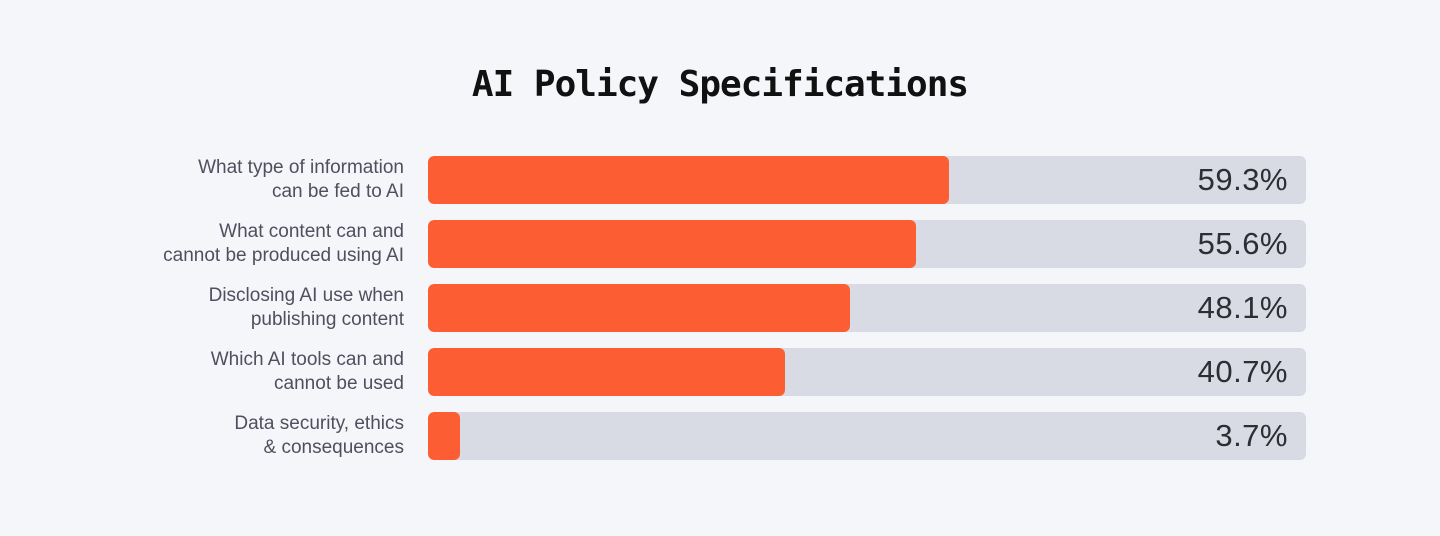 Image resolution: width=1440 pixels, height=536 pixels. I want to click on bar-track: 59.3%, so click(867, 180).